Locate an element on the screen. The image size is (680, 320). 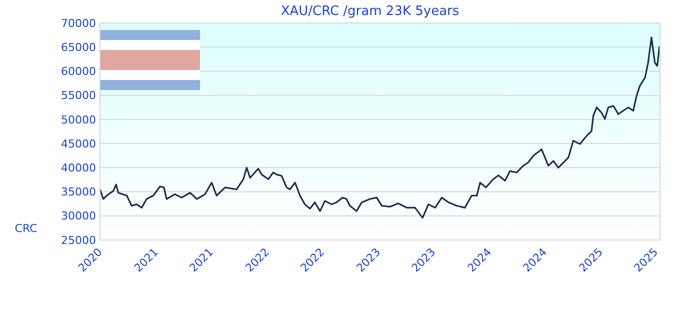
y-tick-label: 45000 is located at coordinates (78, 143).